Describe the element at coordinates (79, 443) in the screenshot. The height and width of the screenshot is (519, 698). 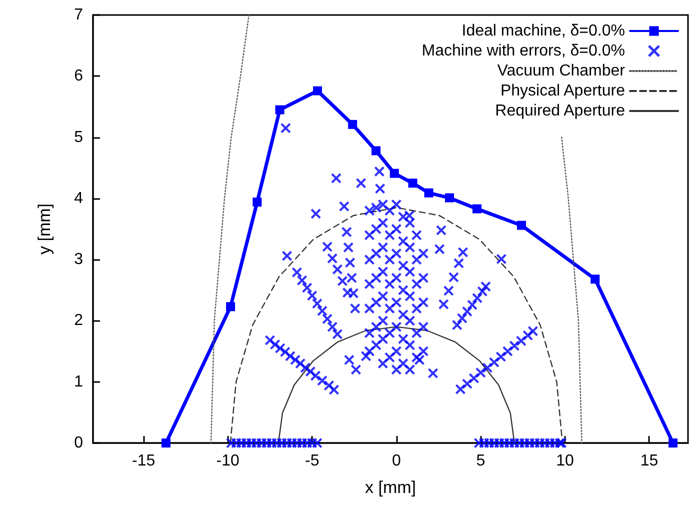
I see `y-tick-label: 0` at that location.